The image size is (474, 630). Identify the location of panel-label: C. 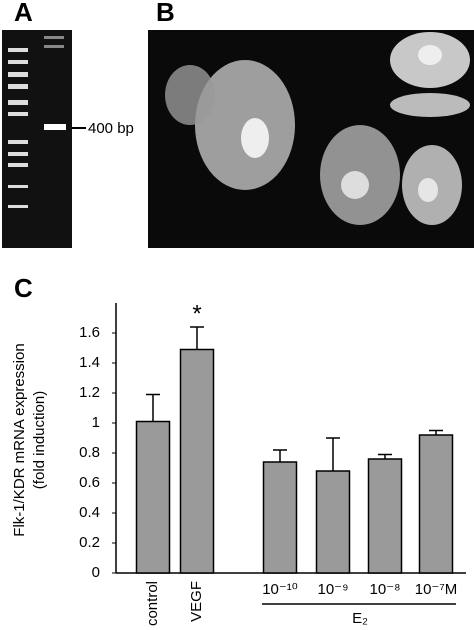
(23, 288).